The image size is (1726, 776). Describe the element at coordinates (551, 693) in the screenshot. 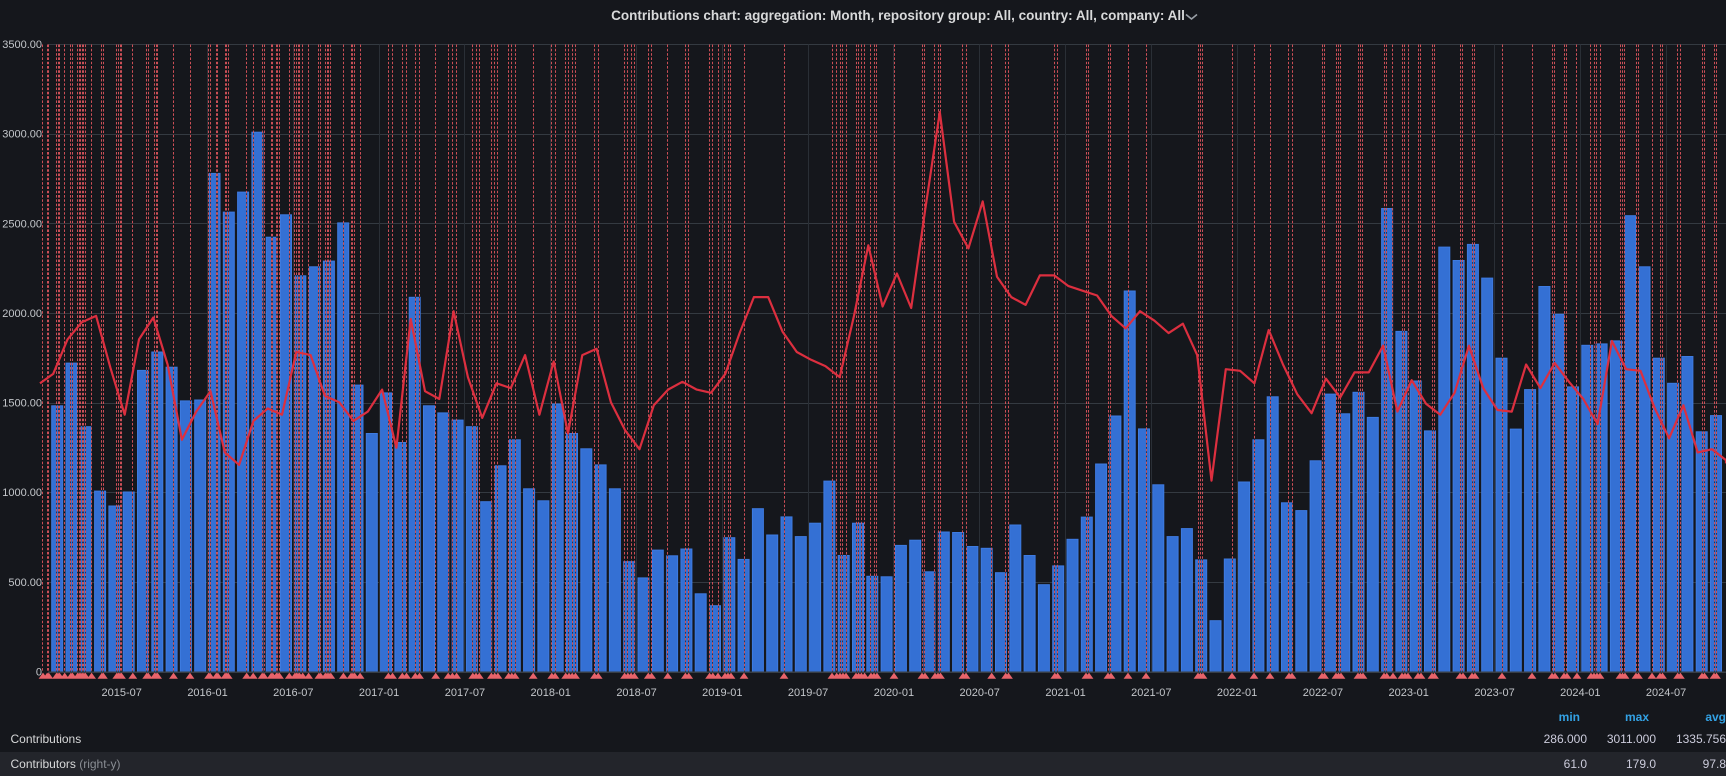

I see `svg-text: 2018-01` at that location.